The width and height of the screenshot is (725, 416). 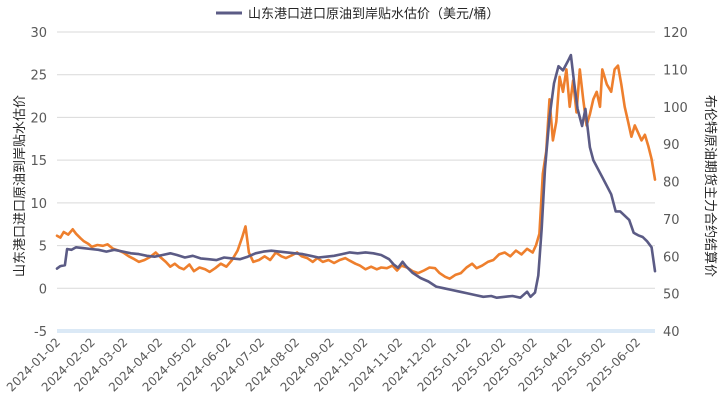 I want to click on left-tick-label: 30, so click(x=38, y=33).